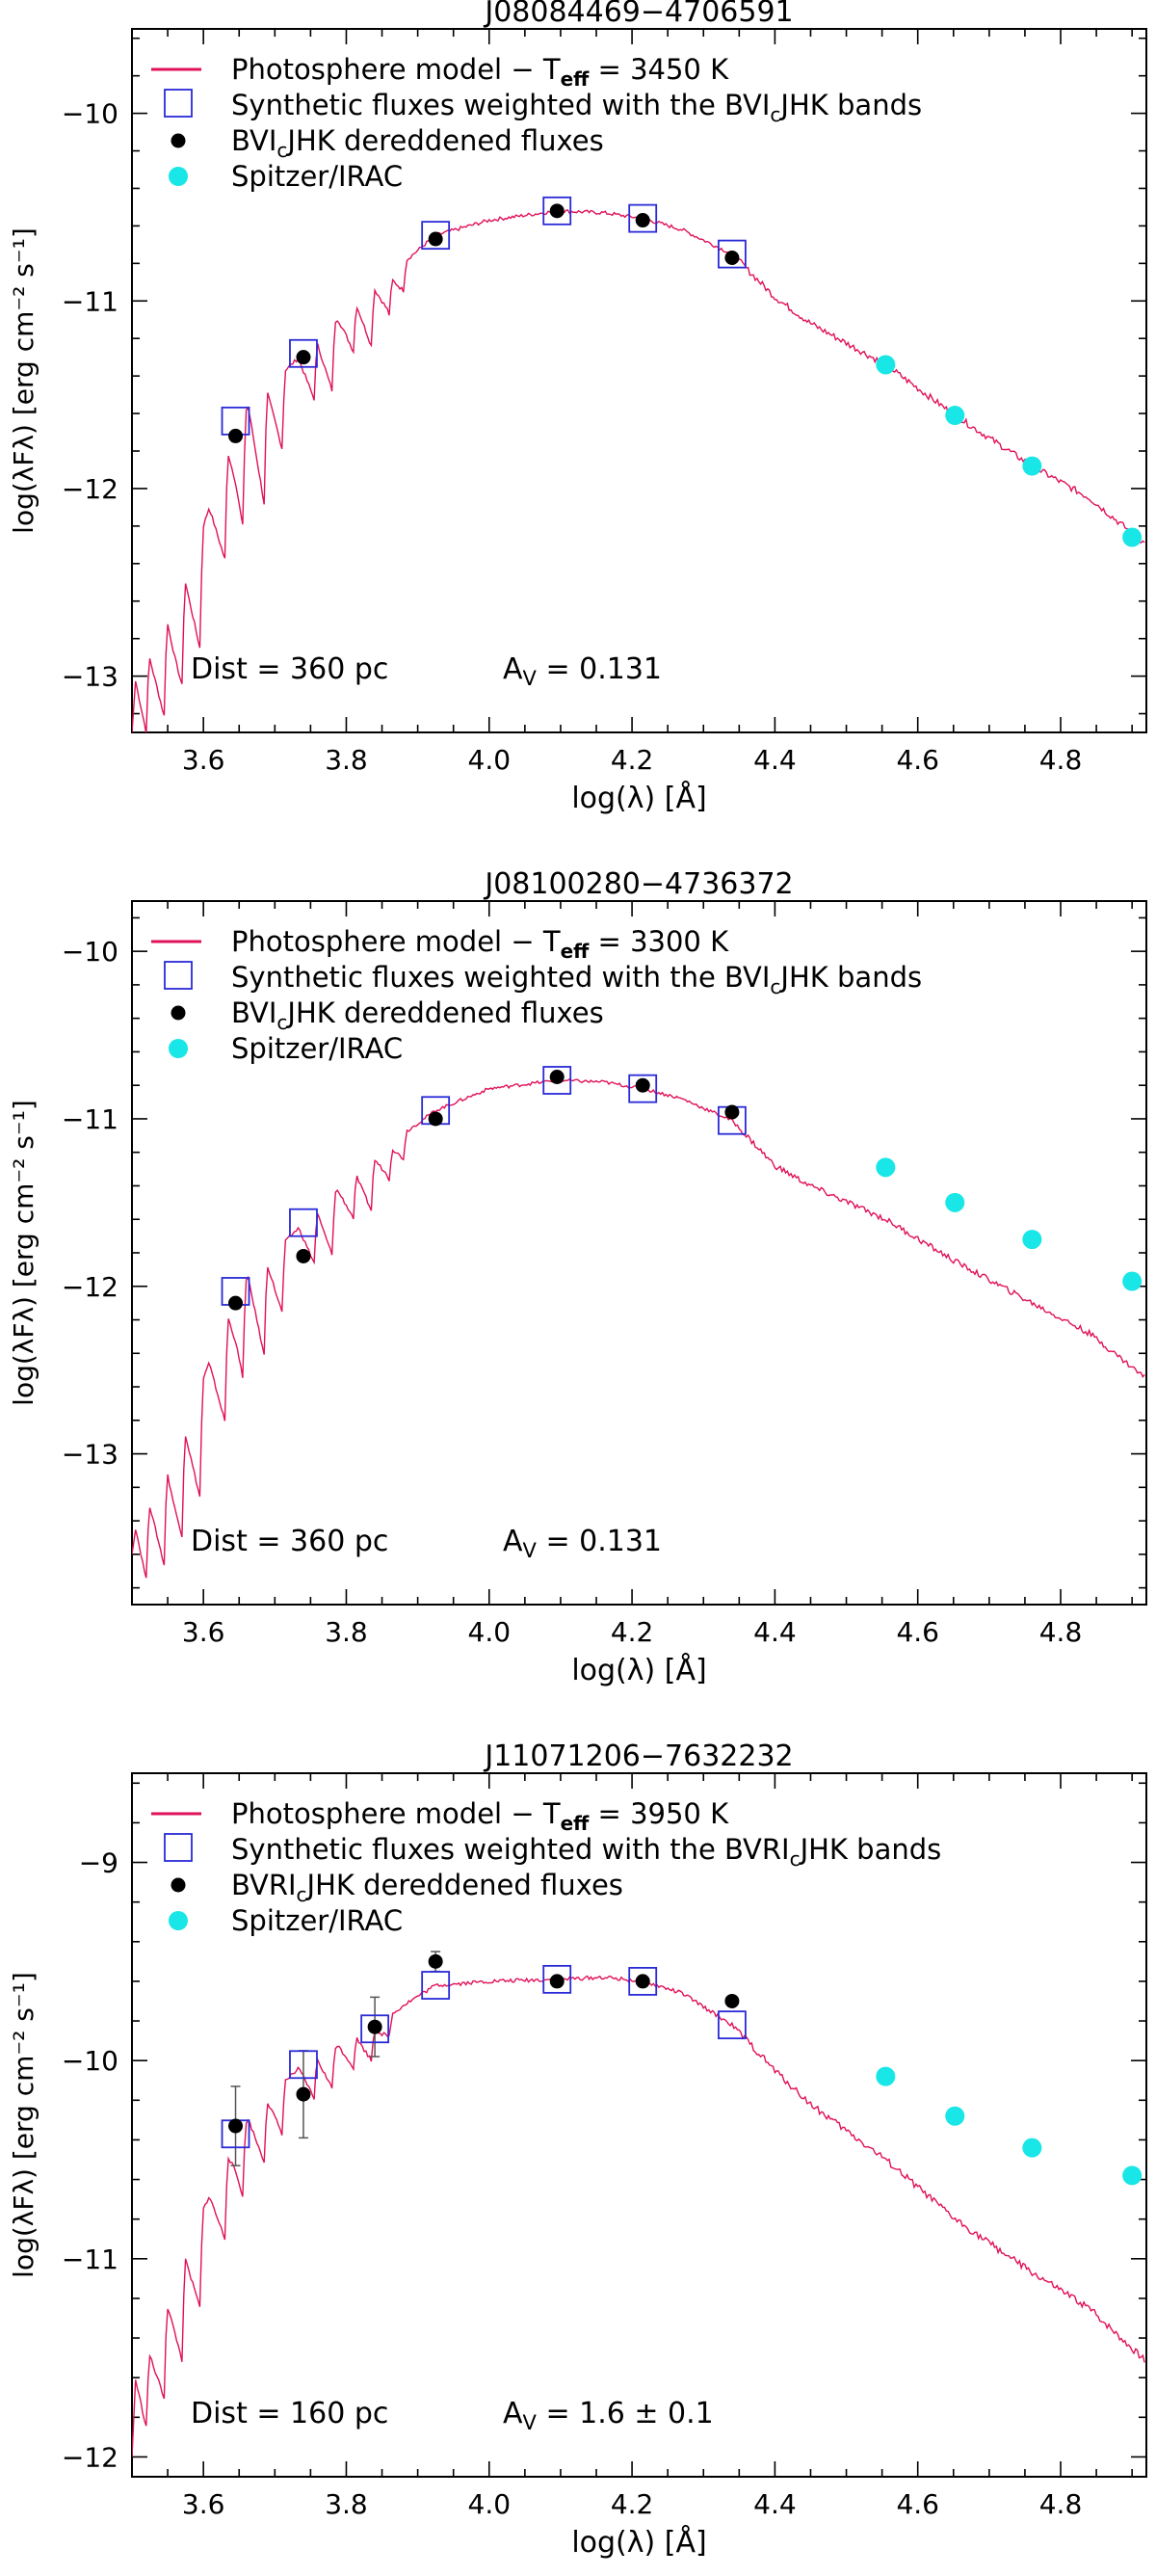 The height and width of the screenshot is (2576, 1156). I want to click on legend-dereddened-label: BVRIcJHK dereddened fluxes, so click(427, 1887).